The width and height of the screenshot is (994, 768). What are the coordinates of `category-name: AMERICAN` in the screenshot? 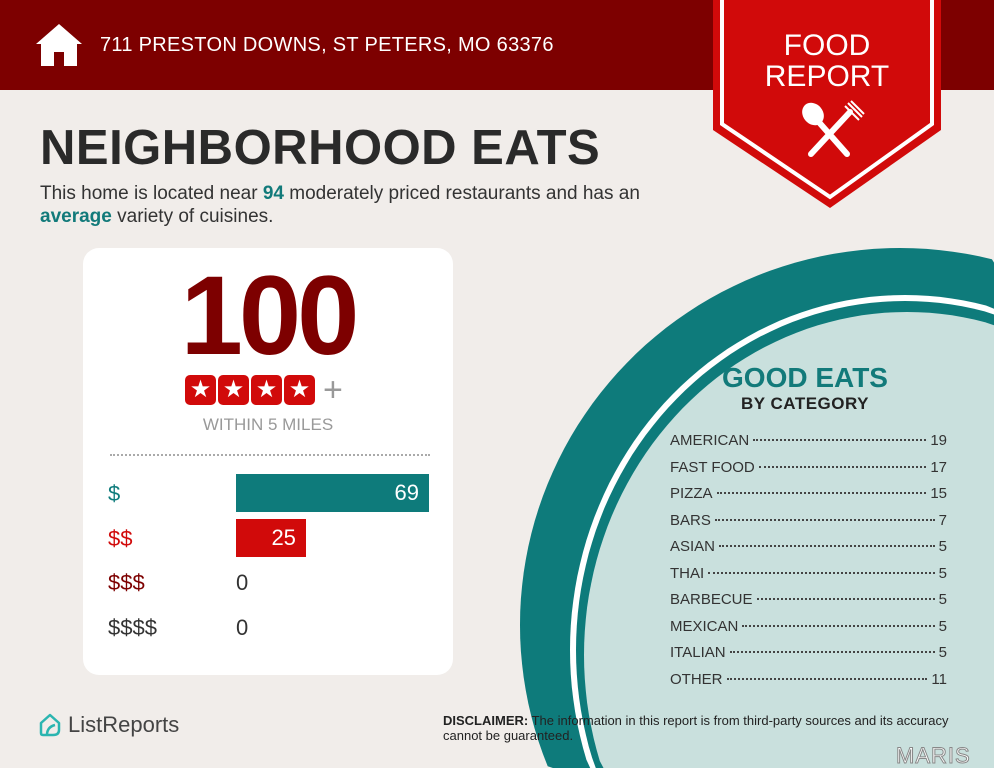 It's located at (710, 440).